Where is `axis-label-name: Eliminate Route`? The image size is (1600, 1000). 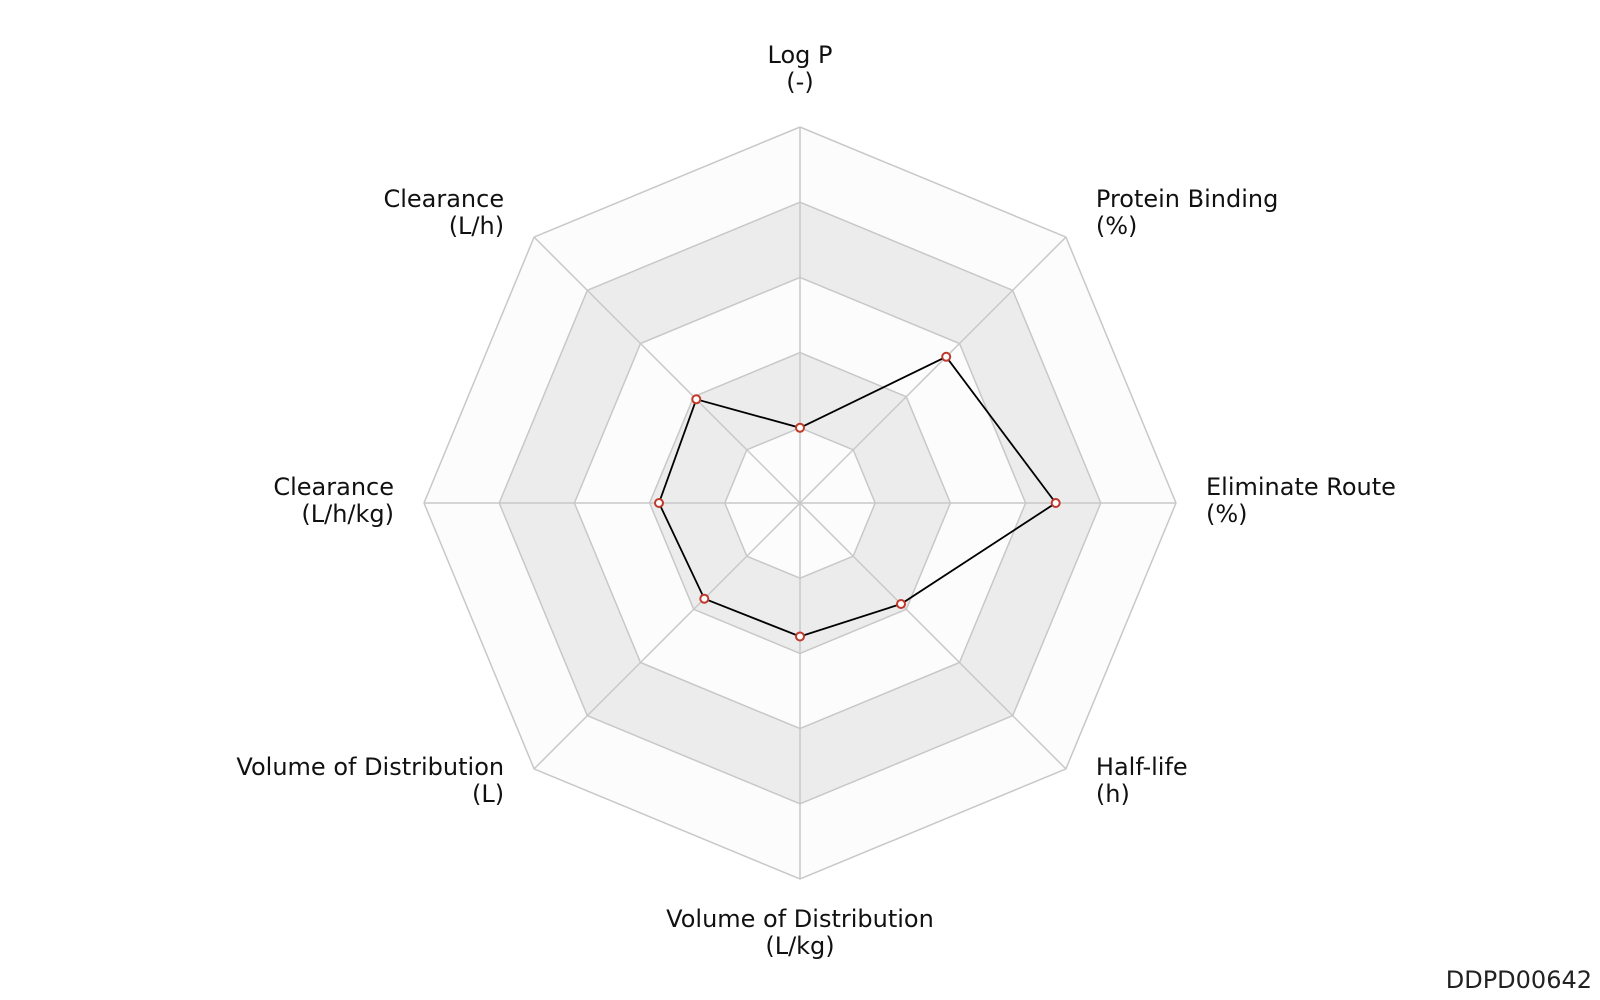
axis-label-name: Eliminate Route is located at coordinates (1301, 487).